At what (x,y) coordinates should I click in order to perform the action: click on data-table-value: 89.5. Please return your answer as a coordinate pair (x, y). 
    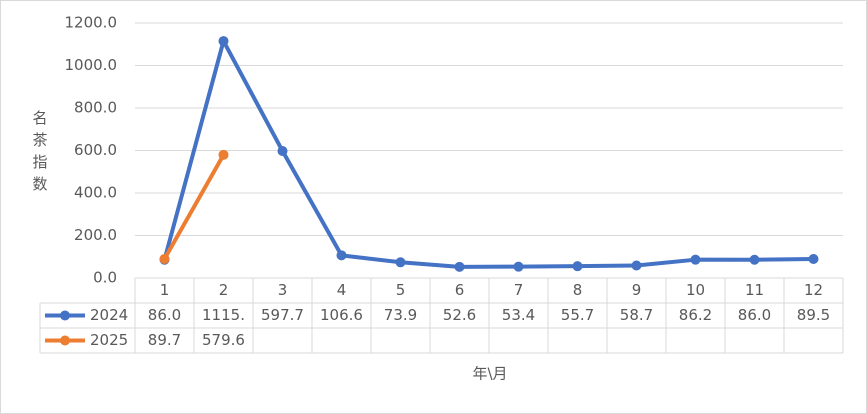
    Looking at the image, I should click on (813, 315).